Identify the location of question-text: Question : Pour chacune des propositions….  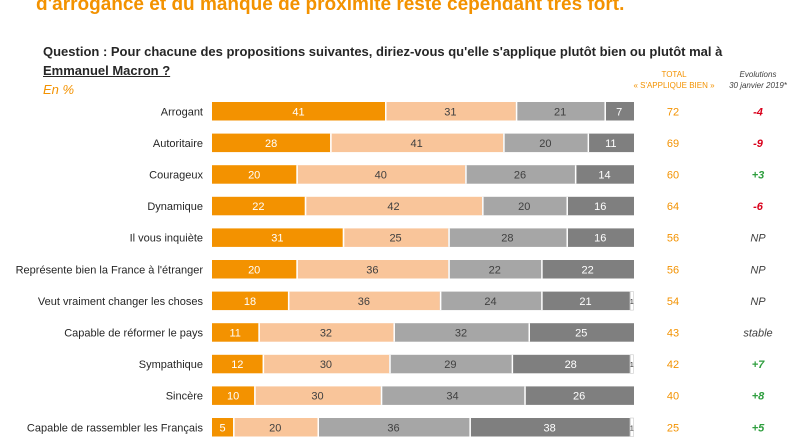
(413, 61).